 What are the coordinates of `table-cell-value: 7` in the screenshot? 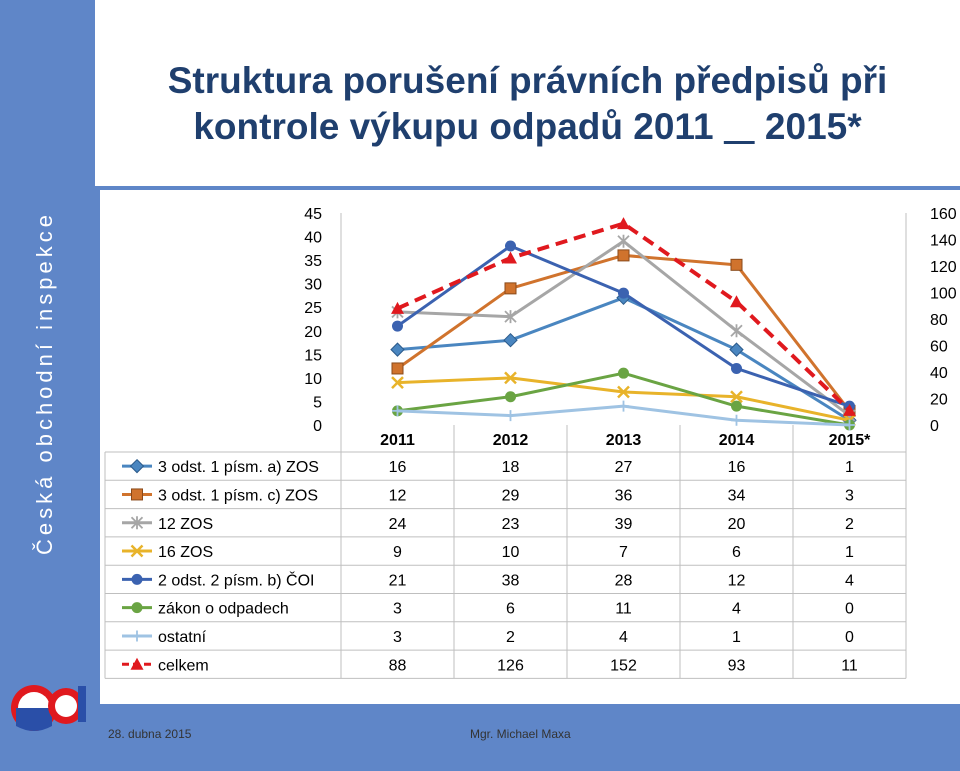 It's located at (623, 552).